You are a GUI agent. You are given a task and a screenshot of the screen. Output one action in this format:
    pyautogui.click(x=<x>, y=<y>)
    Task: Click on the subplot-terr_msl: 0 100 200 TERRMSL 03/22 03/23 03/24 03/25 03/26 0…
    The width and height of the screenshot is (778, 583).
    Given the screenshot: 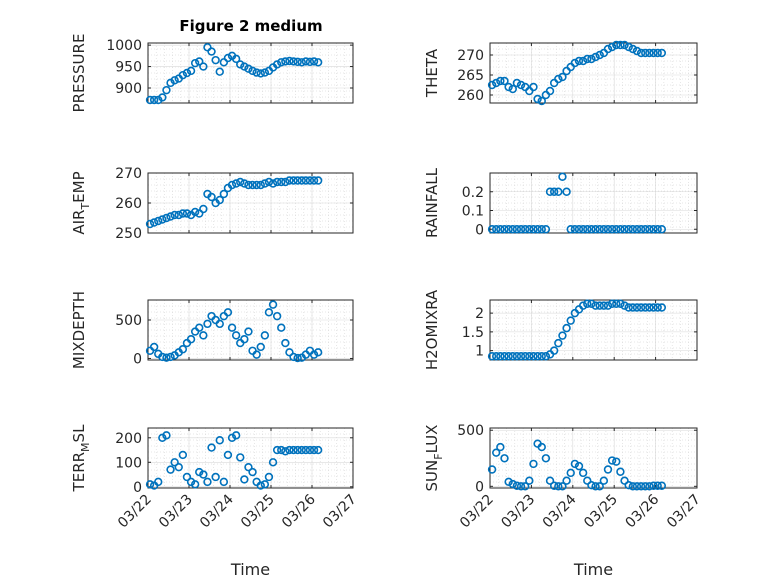 What is the action you would take?
    pyautogui.click(x=215, y=501)
    